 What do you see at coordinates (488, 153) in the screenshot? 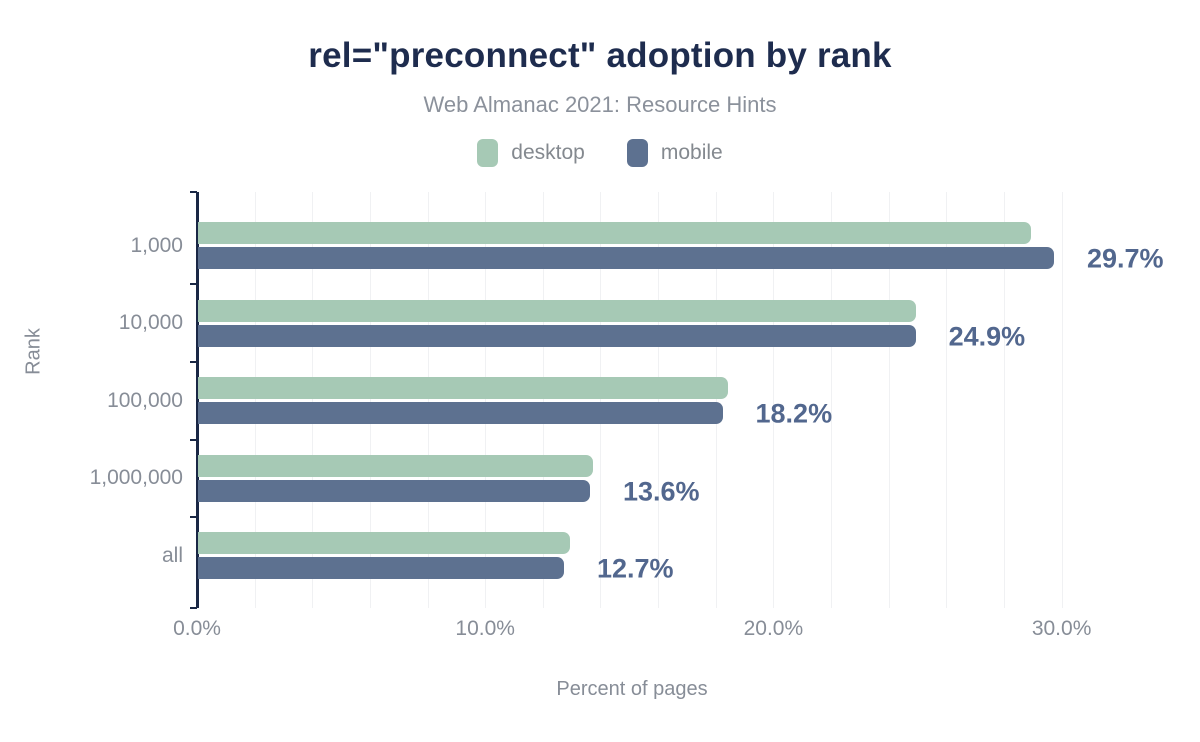
I see `desktop-color-swatch-icon` at bounding box center [488, 153].